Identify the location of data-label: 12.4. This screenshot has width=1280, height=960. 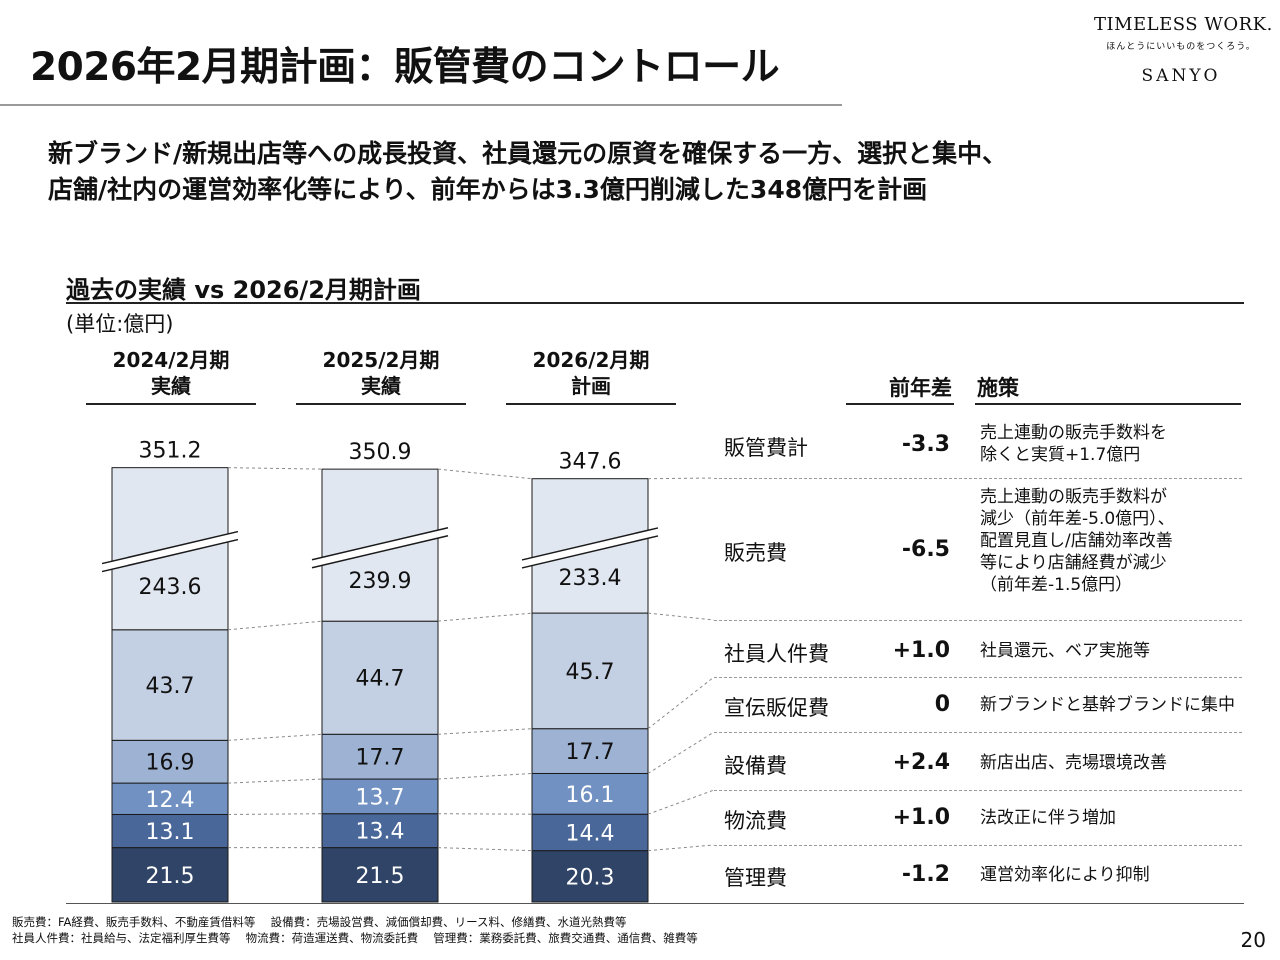
(170, 800).